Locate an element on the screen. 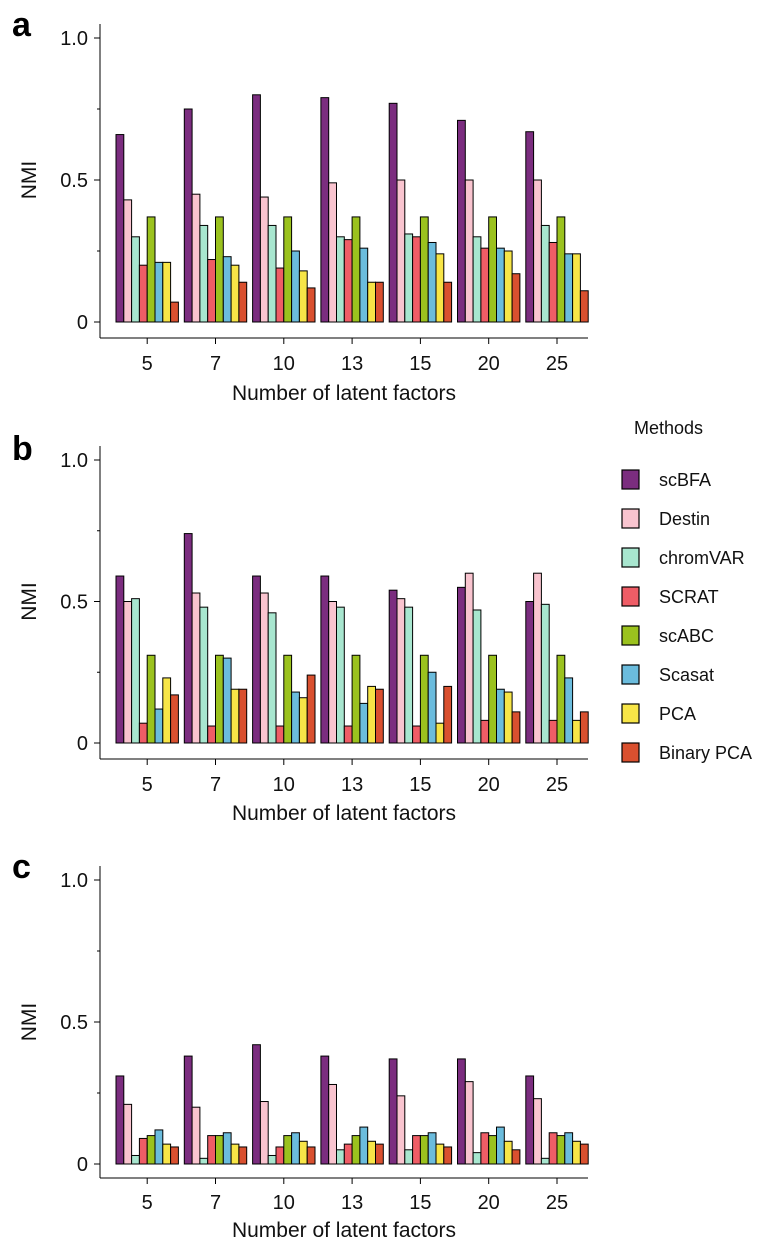 The height and width of the screenshot is (1243, 774). panel-letter: b is located at coordinates (22, 449).